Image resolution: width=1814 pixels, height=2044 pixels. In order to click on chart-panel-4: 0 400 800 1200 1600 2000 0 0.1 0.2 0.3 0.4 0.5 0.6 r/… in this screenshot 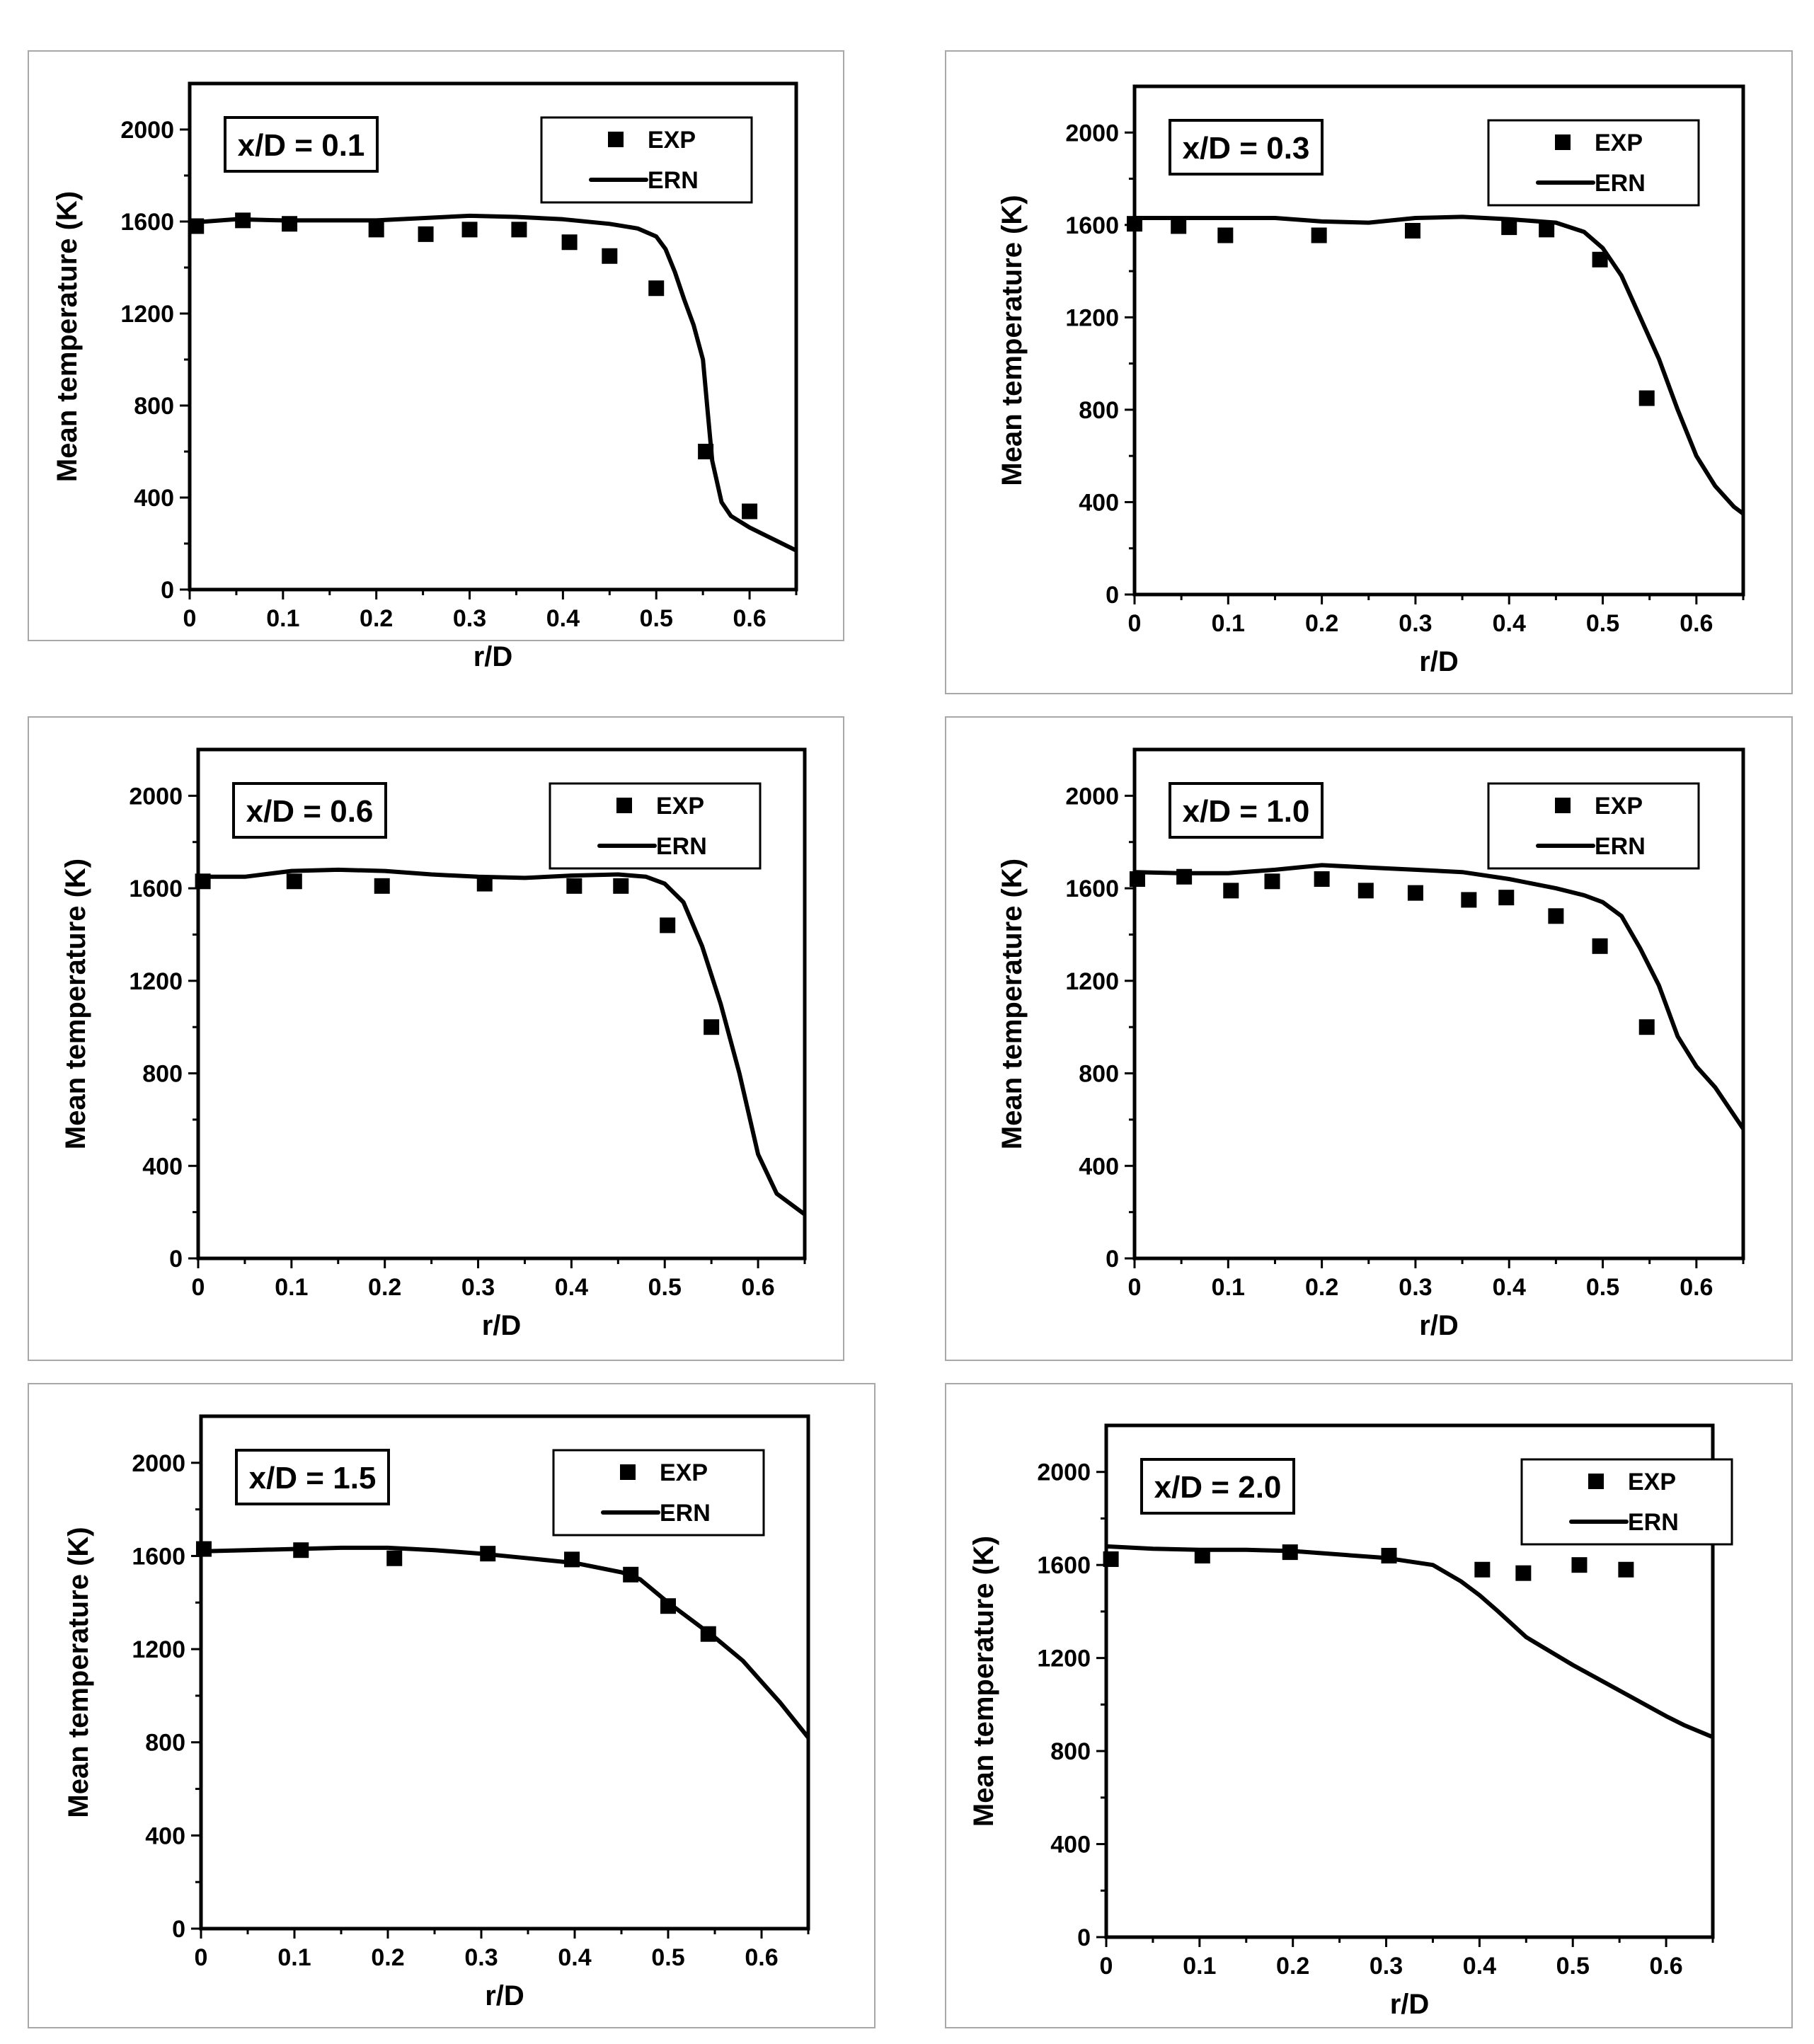, I will do `click(1369, 1038)`.